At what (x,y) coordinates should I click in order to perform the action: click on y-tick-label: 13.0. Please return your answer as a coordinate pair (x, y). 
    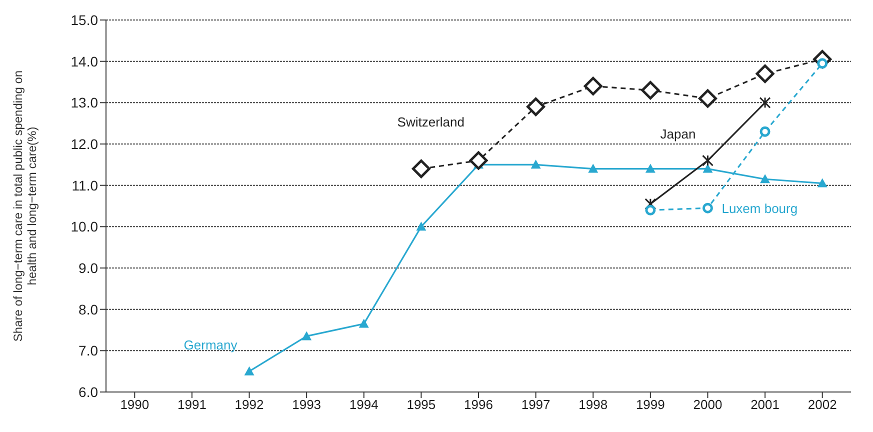
    Looking at the image, I should click on (84, 102).